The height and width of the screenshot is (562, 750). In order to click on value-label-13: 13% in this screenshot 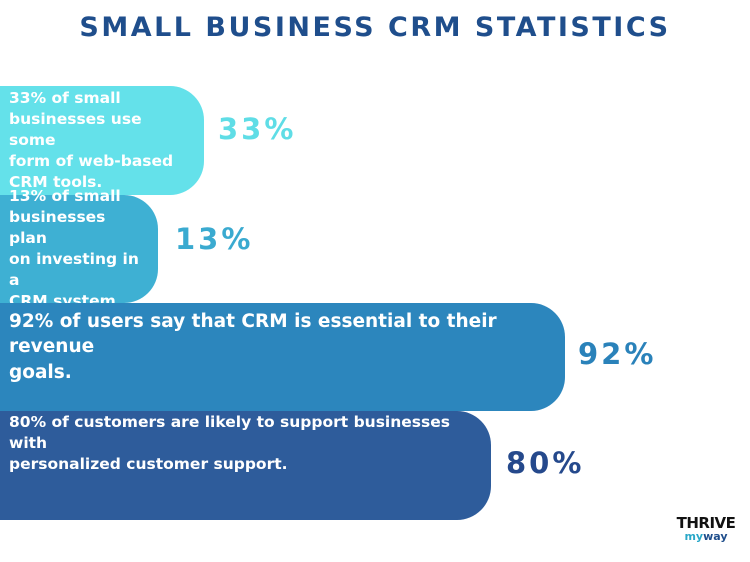, I will do `click(214, 239)`.